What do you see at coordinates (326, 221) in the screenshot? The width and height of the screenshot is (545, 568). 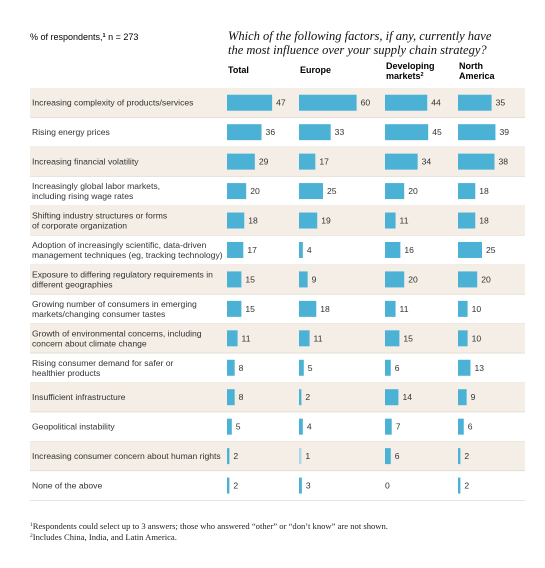 I see `value-label-europe: 19` at bounding box center [326, 221].